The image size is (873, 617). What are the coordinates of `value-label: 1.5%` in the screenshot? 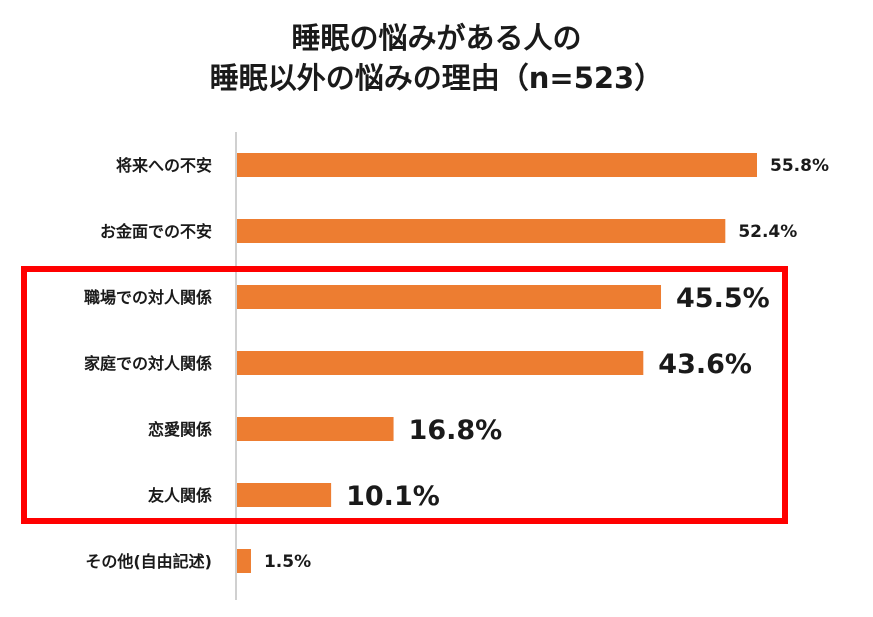 It's located at (287, 562).